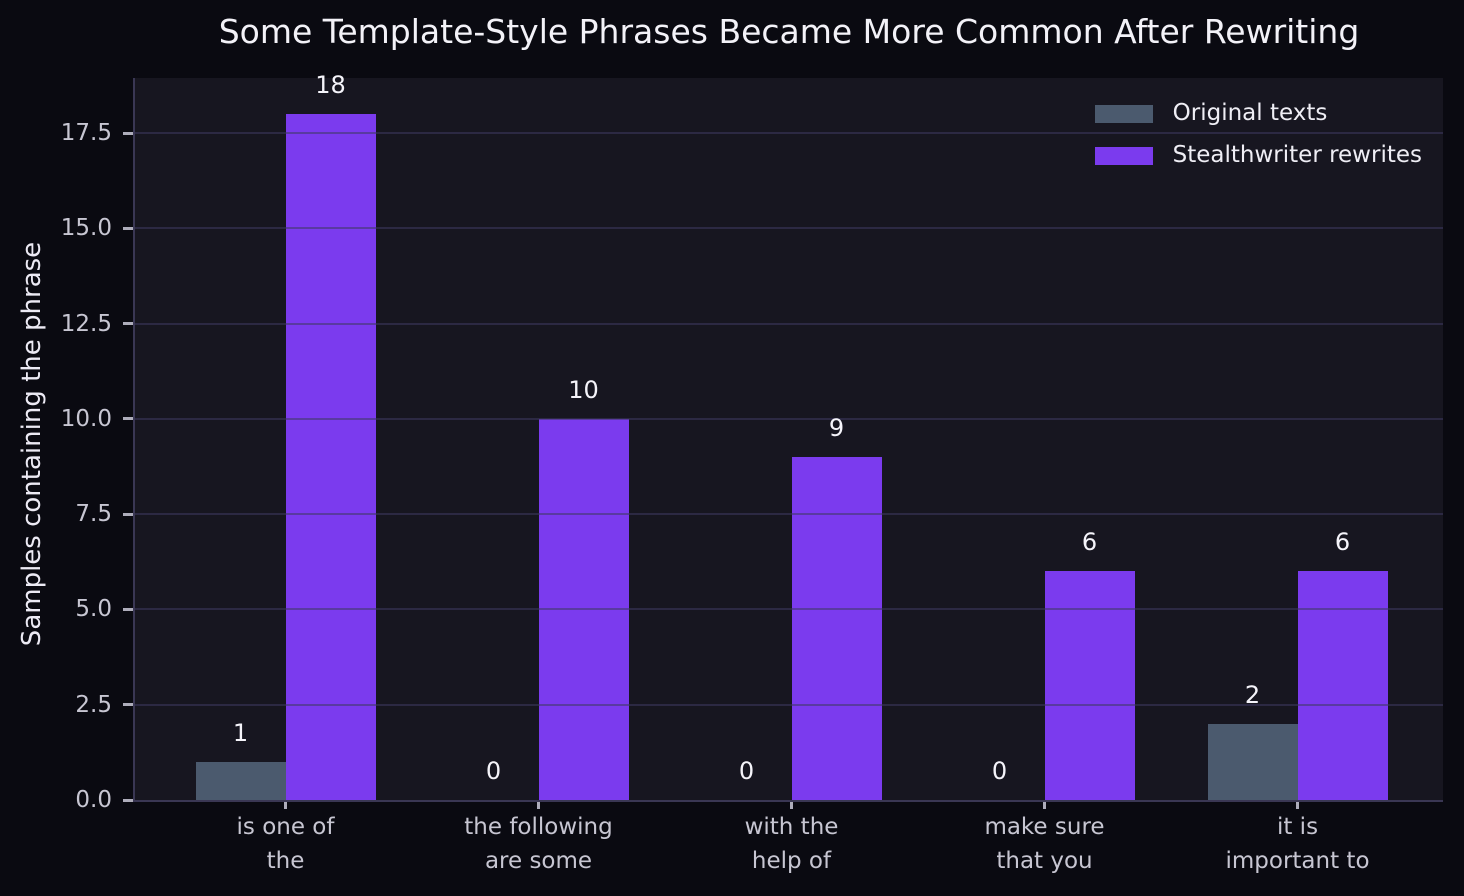 This screenshot has height=896, width=1464. What do you see at coordinates (86, 418) in the screenshot?
I see `y-tick-label: 10.0` at bounding box center [86, 418].